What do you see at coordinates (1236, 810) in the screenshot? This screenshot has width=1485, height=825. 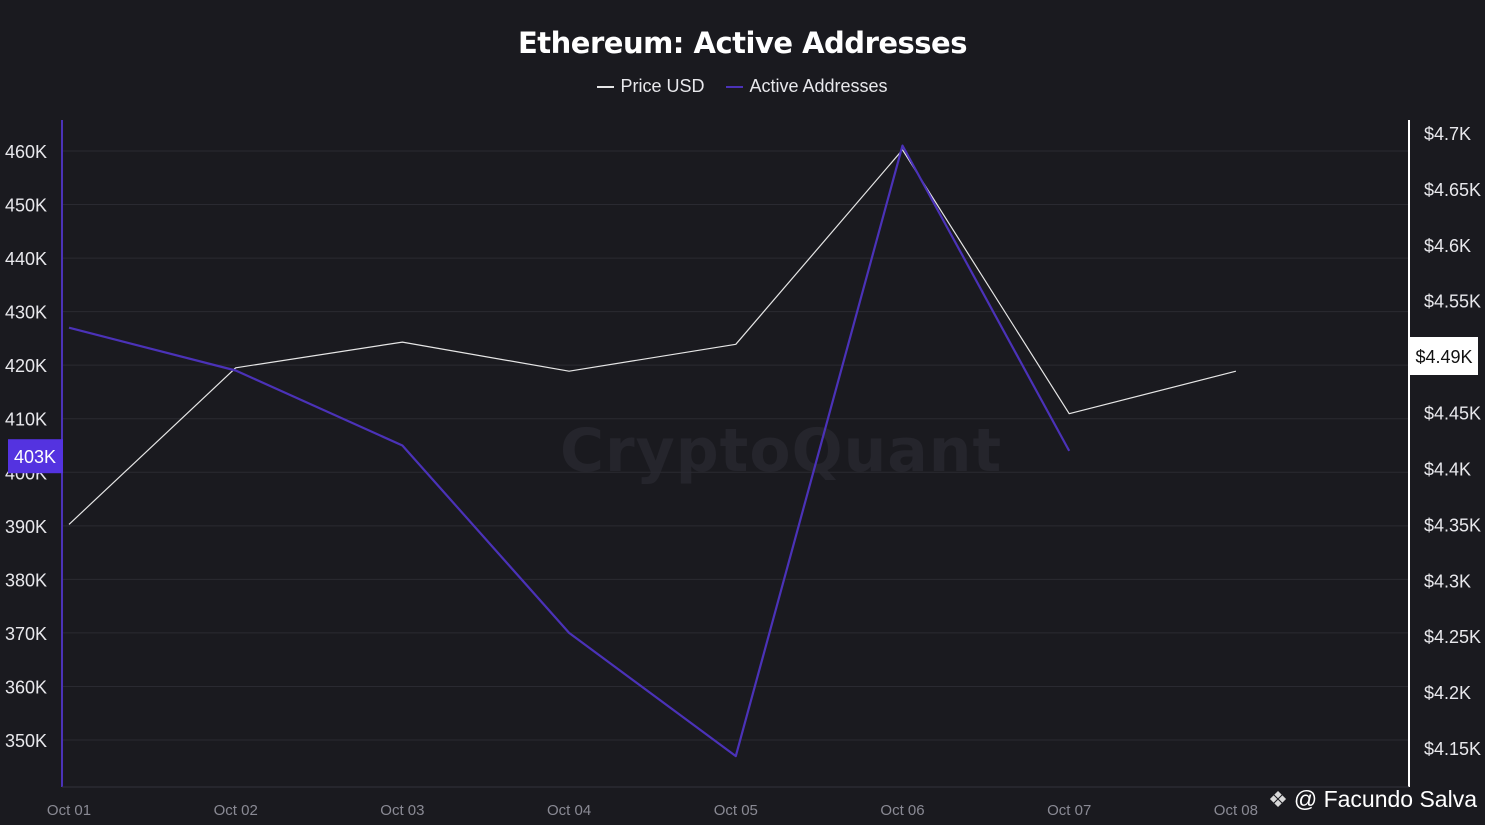 I see `x-tick-label: Oct 08` at bounding box center [1236, 810].